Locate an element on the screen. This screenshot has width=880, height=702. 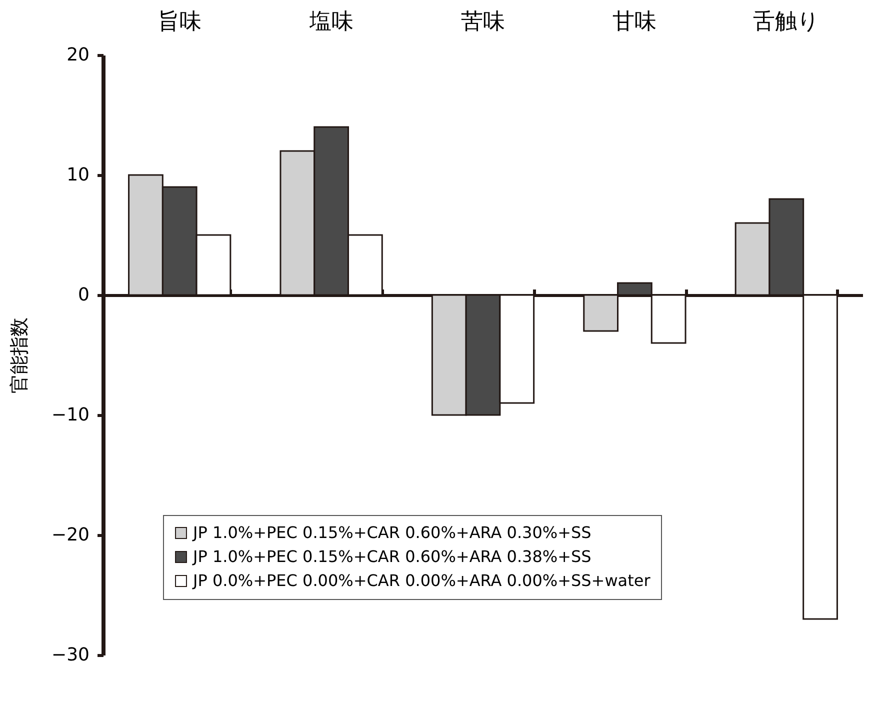
y-tick-label: −30 is located at coordinates (71, 655).